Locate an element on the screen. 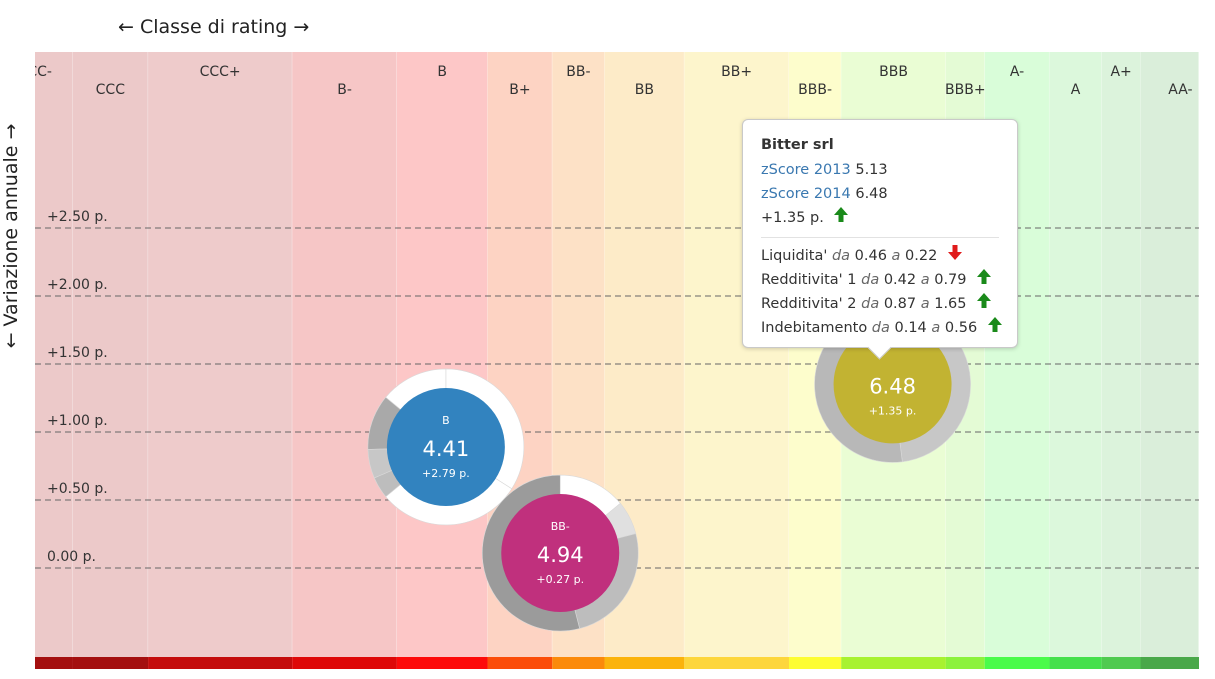 The height and width of the screenshot is (679, 1215). rating-label-BB: BB is located at coordinates (644, 90).